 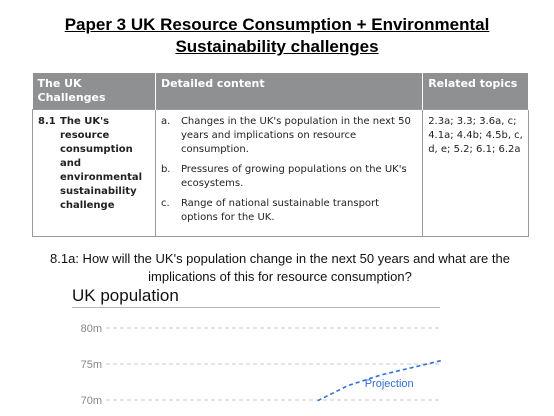 I want to click on chart-title: UK population, so click(x=125, y=295).